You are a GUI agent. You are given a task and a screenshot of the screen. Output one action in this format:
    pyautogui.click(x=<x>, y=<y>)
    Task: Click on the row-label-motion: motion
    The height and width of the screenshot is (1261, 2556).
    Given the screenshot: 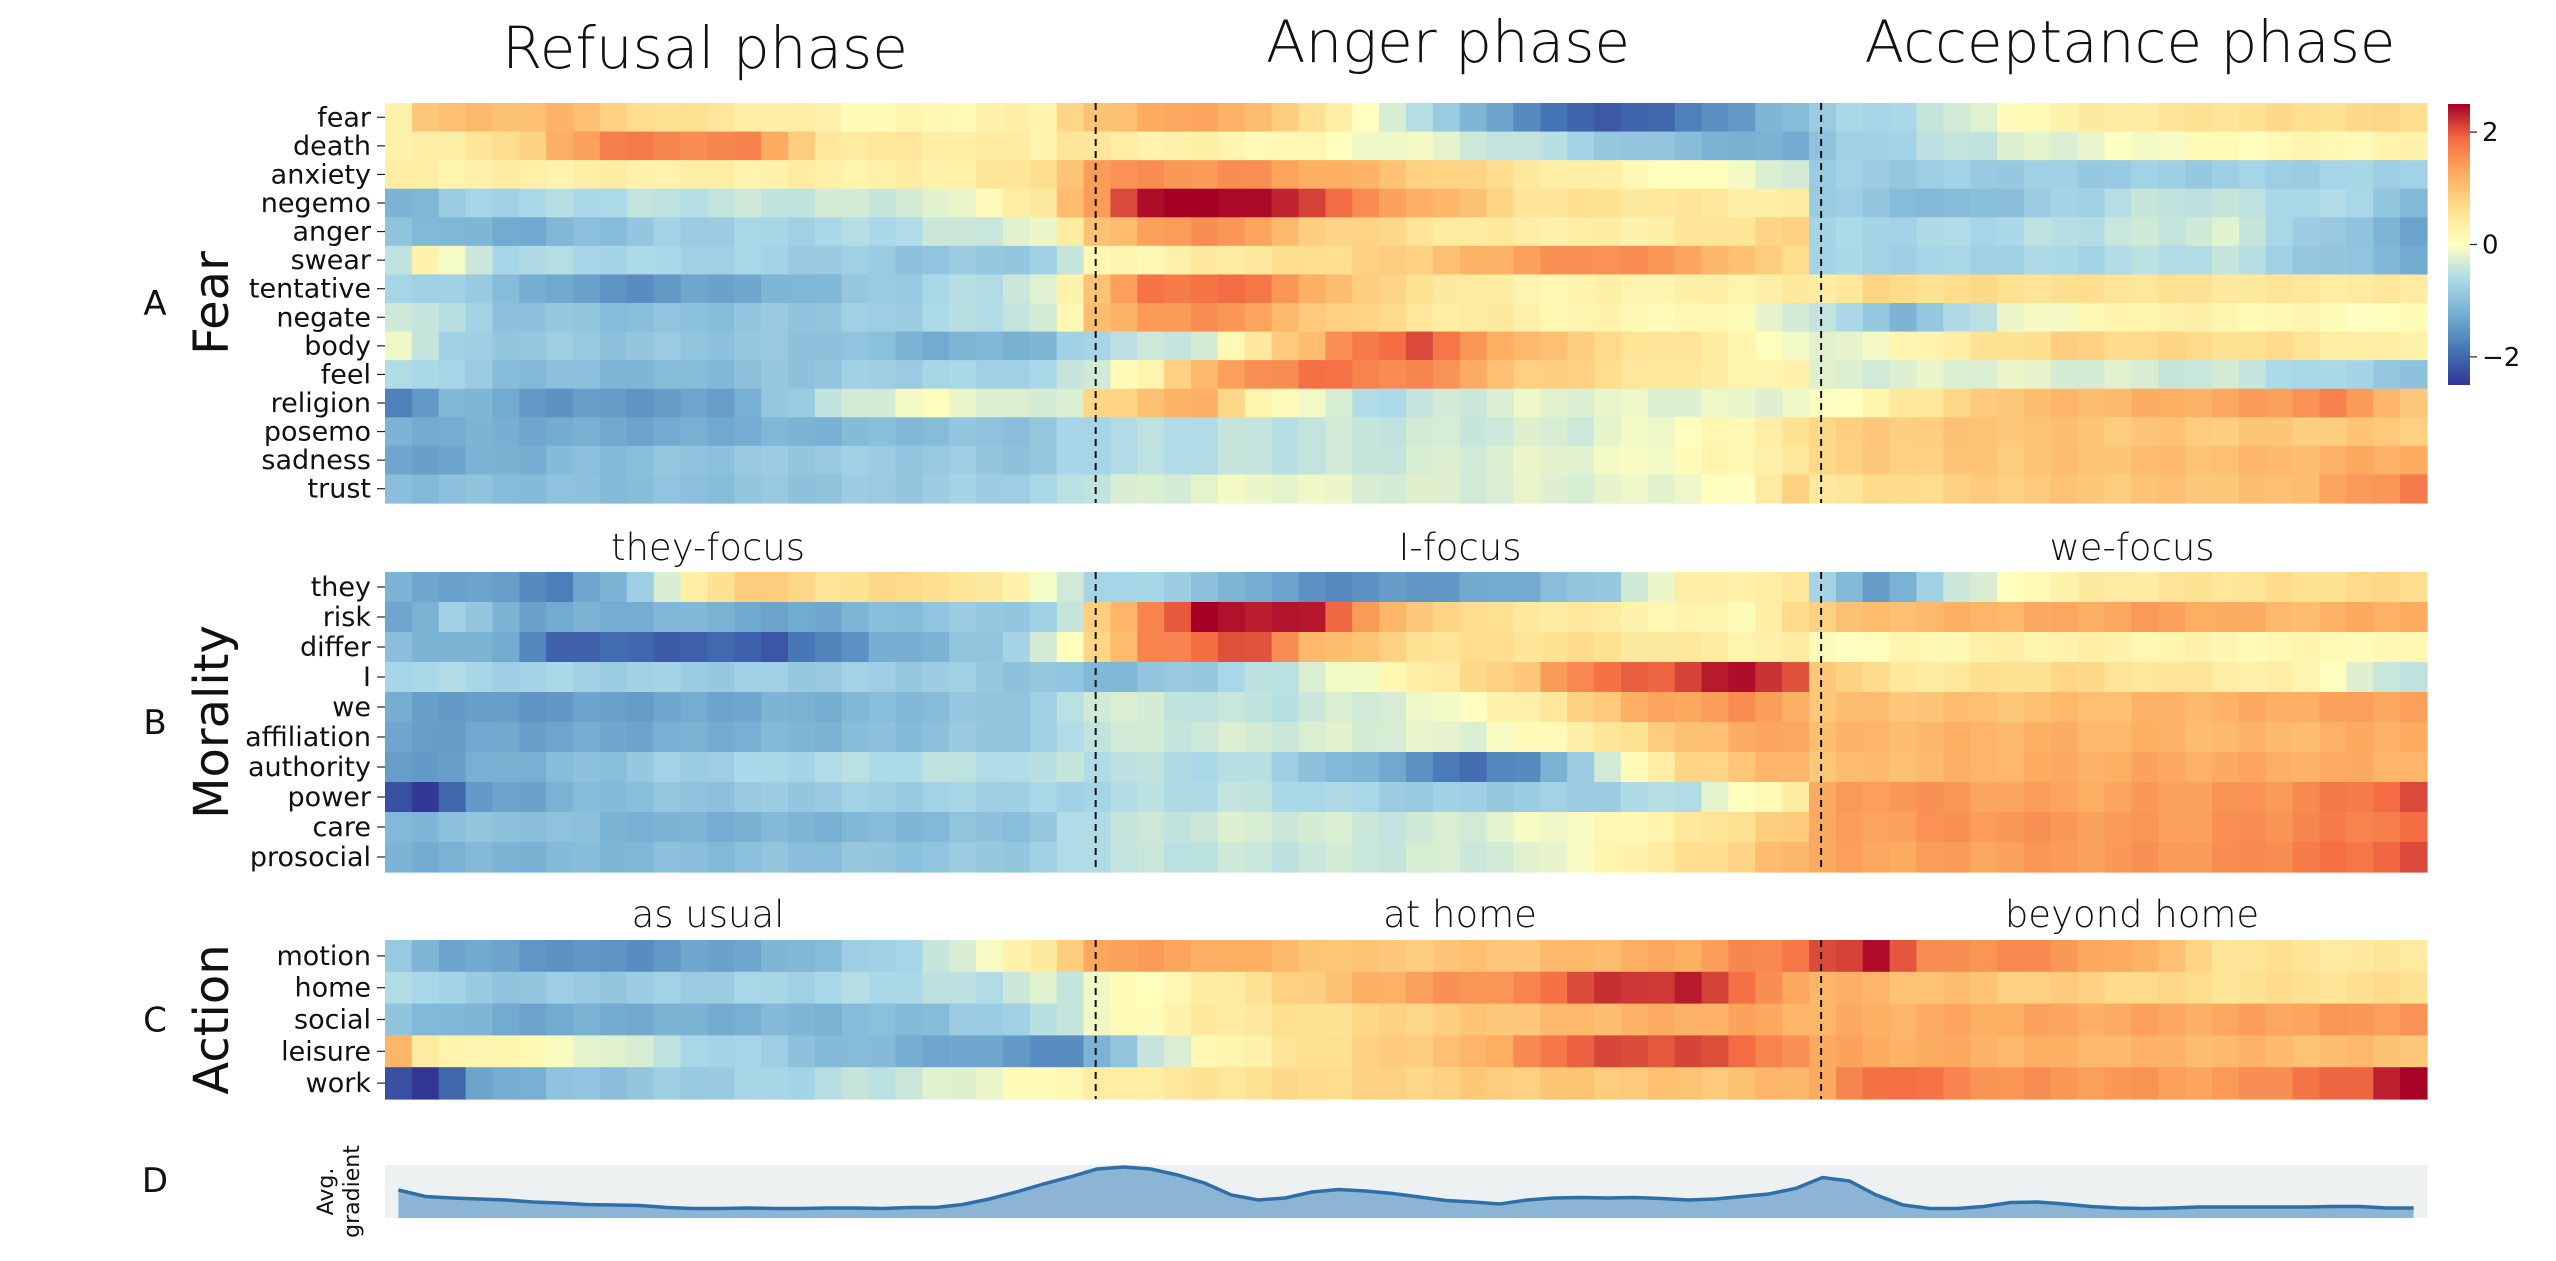 What is the action you would take?
    pyautogui.click(x=323, y=956)
    